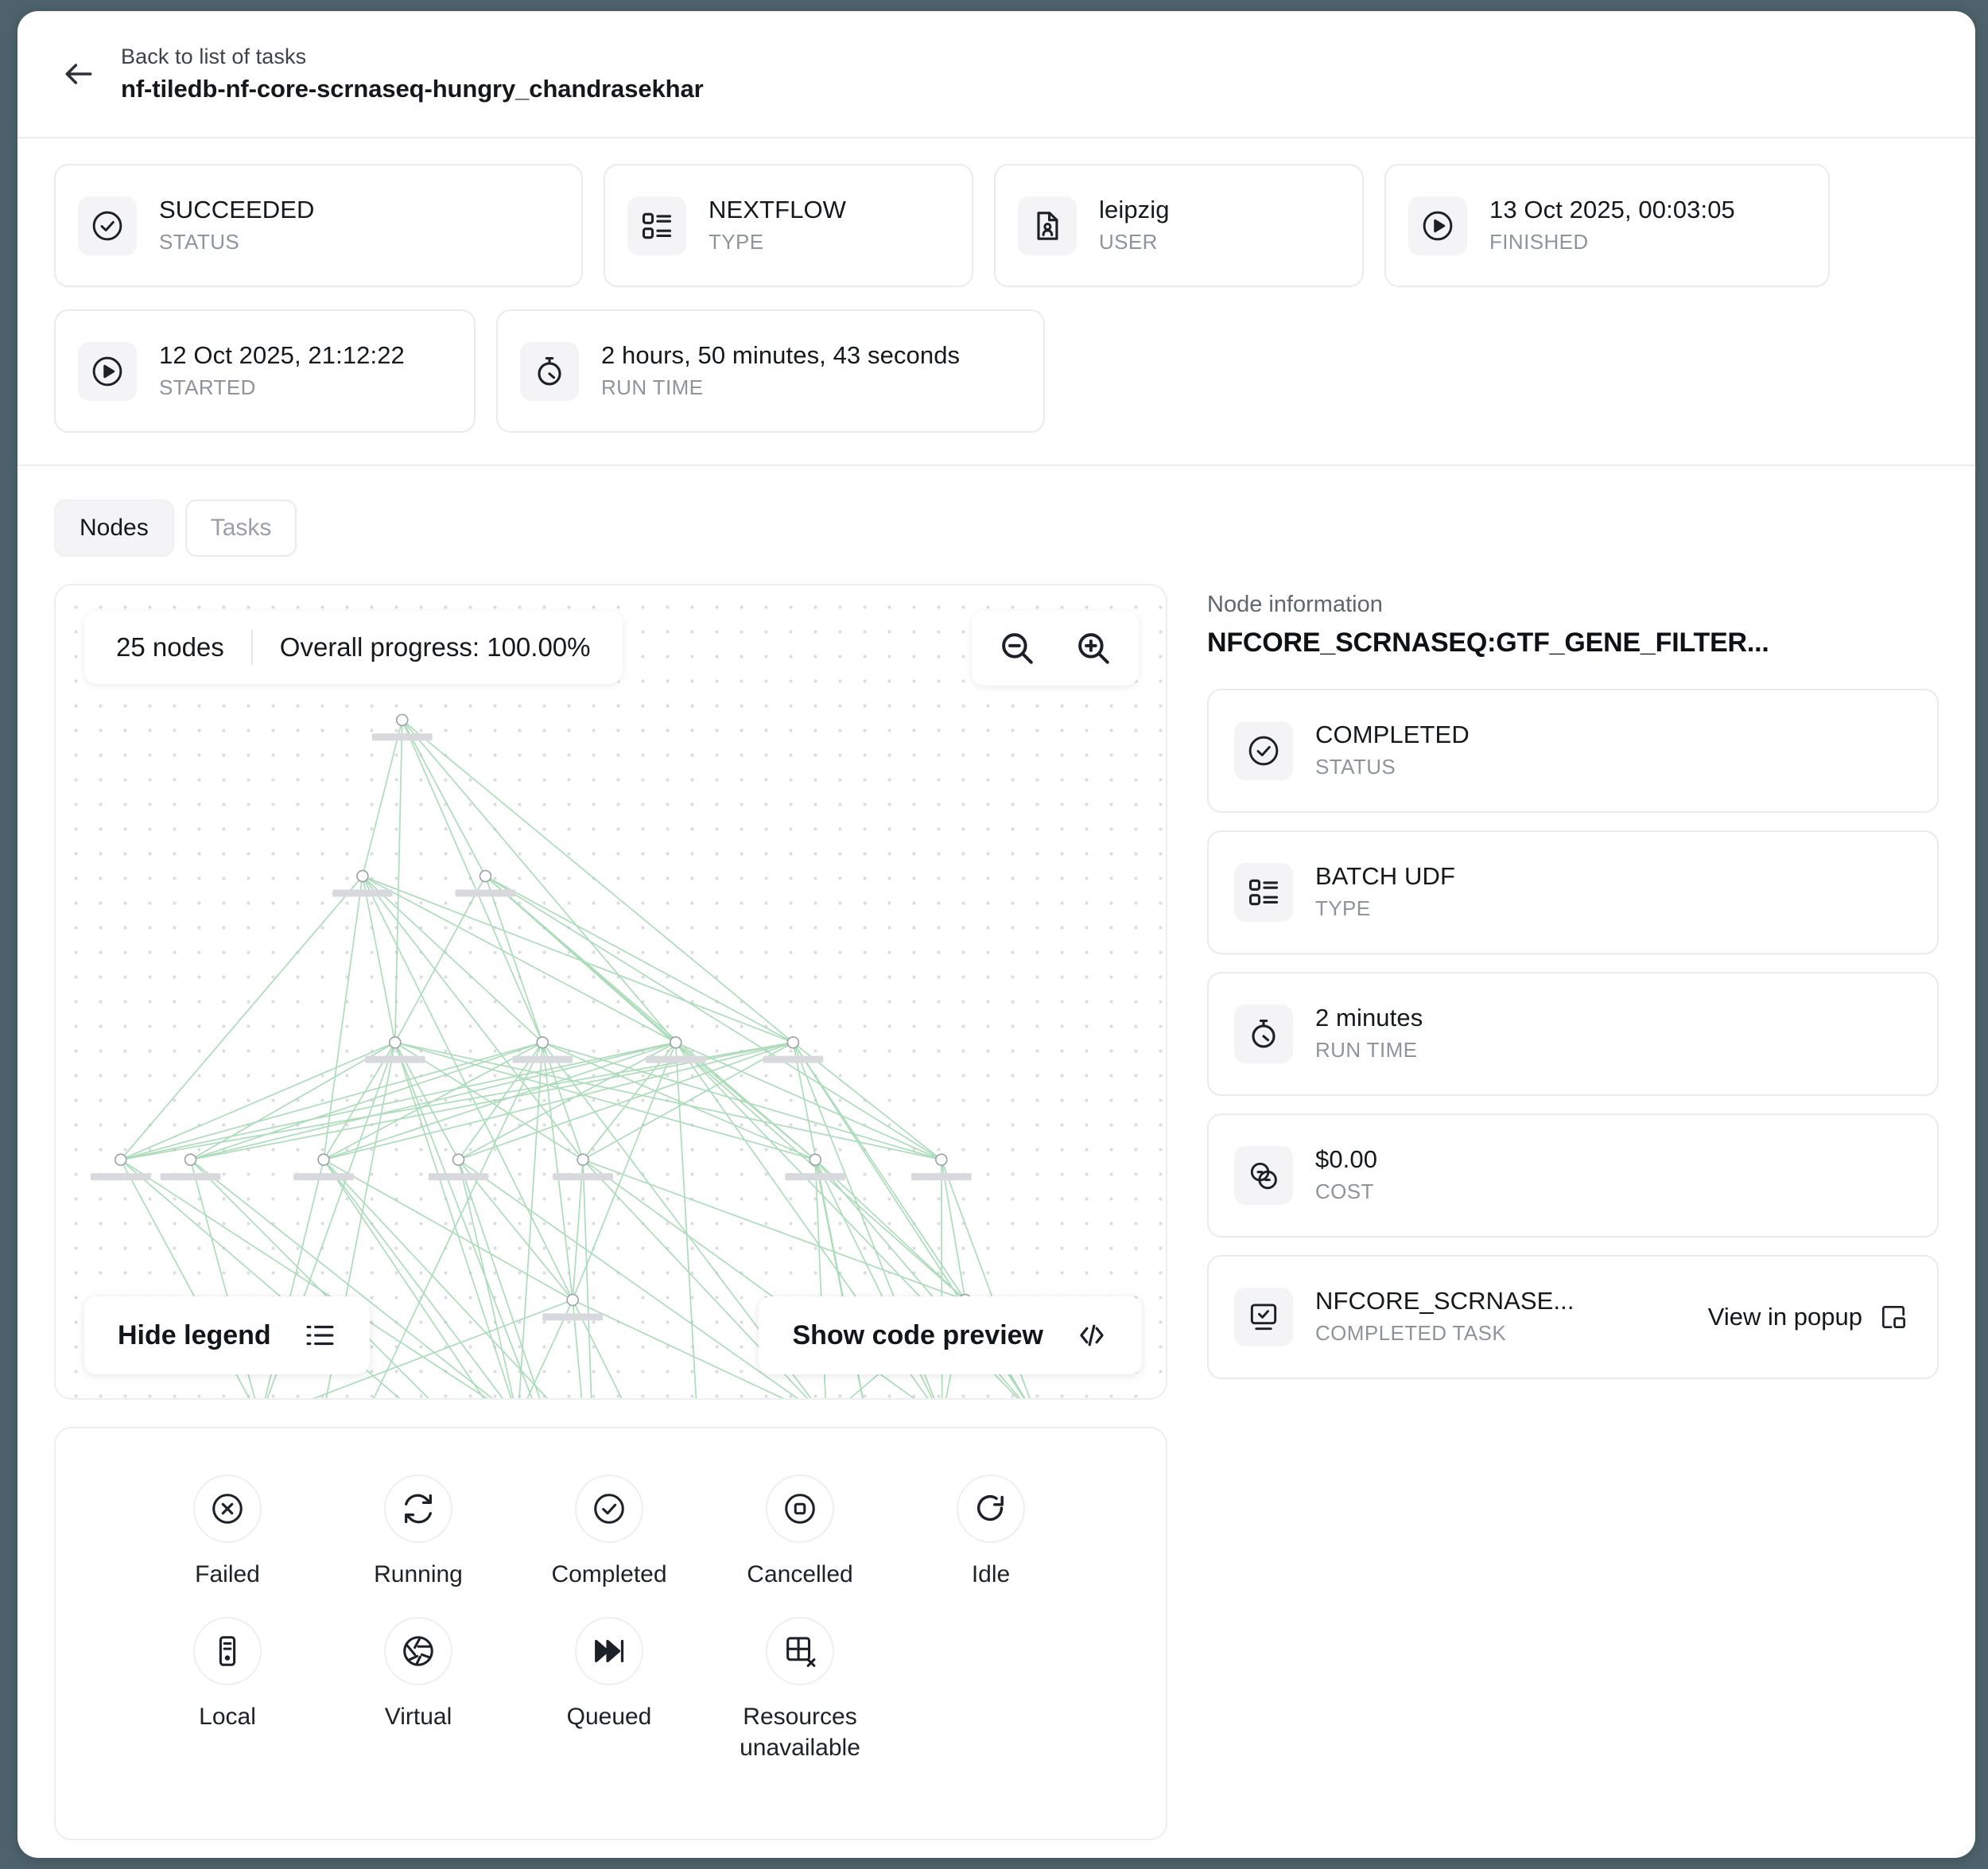 The height and width of the screenshot is (1869, 1988). Describe the element at coordinates (318, 225) in the screenshot. I see `stat-card-status: SUCCEEDED STATUS` at that location.